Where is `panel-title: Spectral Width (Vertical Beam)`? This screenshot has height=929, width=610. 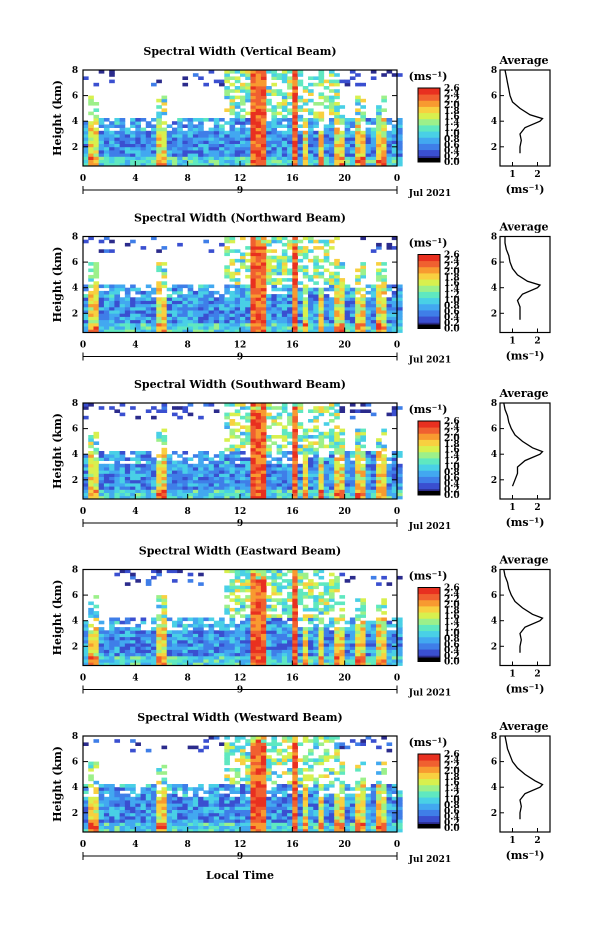
panel-title: Spectral Width (Vertical Beam) is located at coordinates (239, 51).